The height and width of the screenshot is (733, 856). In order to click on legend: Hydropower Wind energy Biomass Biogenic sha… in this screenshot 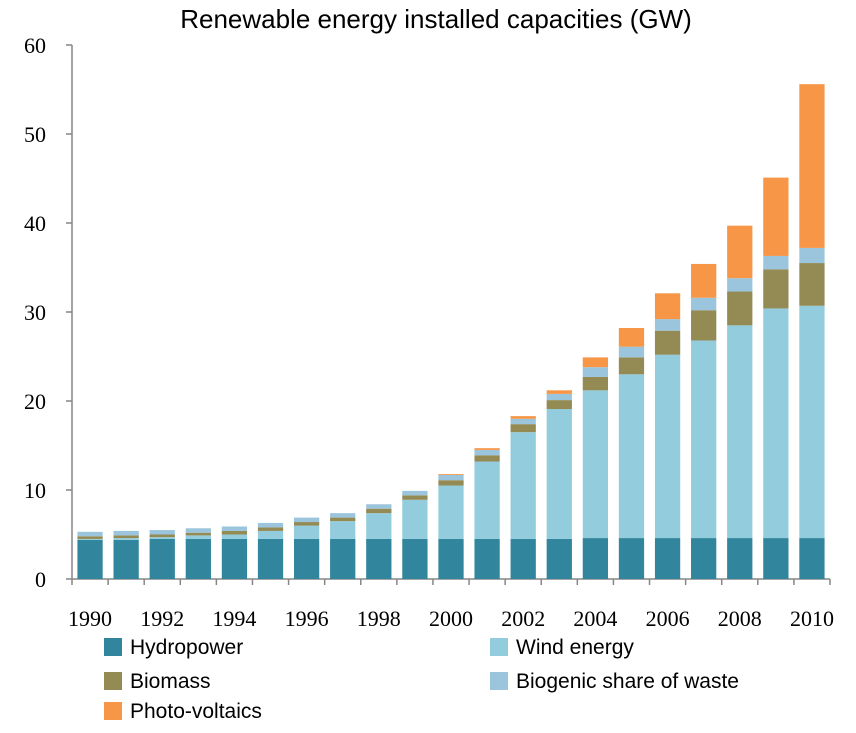, I will do `click(421, 679)`.